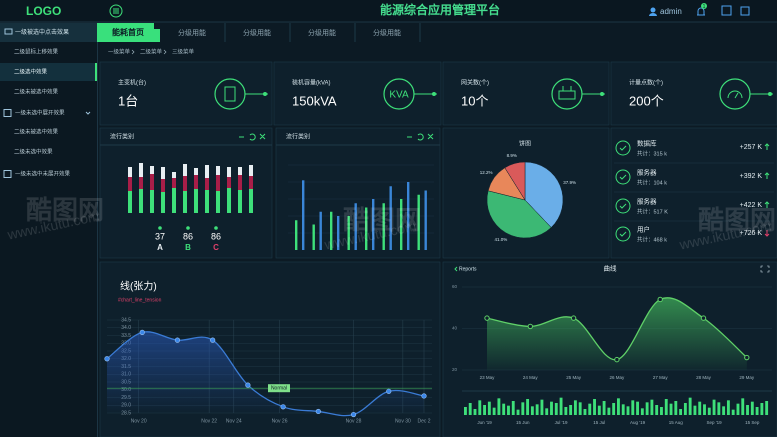 This screenshot has width=777, height=437. What do you see at coordinates (745, 11) in the screenshot?
I see `copy-icon` at bounding box center [745, 11].